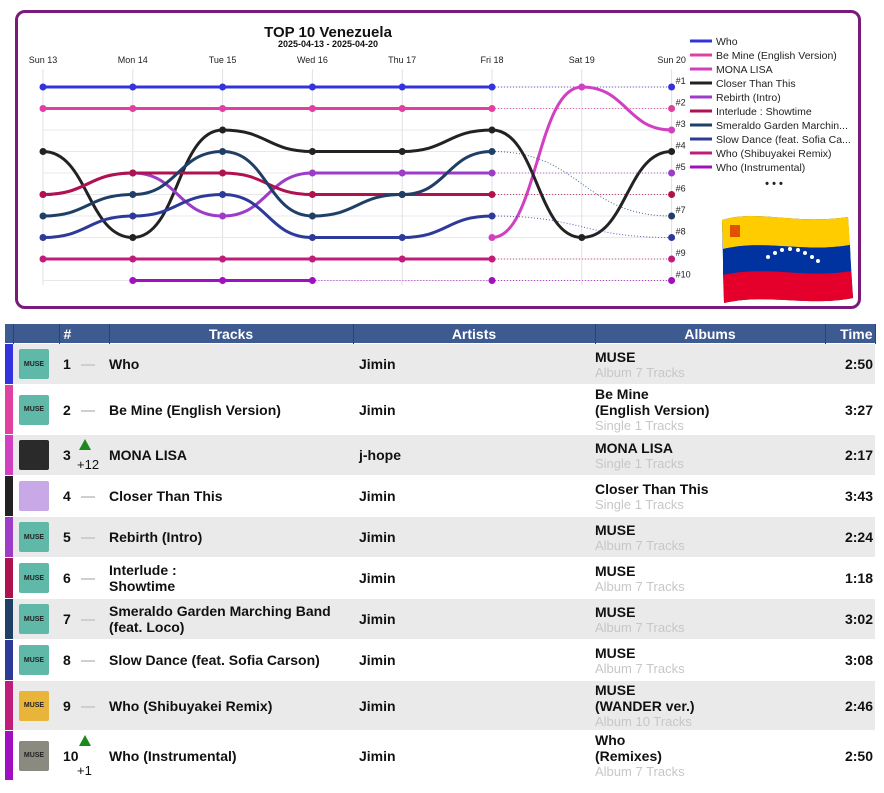  Describe the element at coordinates (71, 755) in the screenshot. I see `rank-number: 10` at that location.